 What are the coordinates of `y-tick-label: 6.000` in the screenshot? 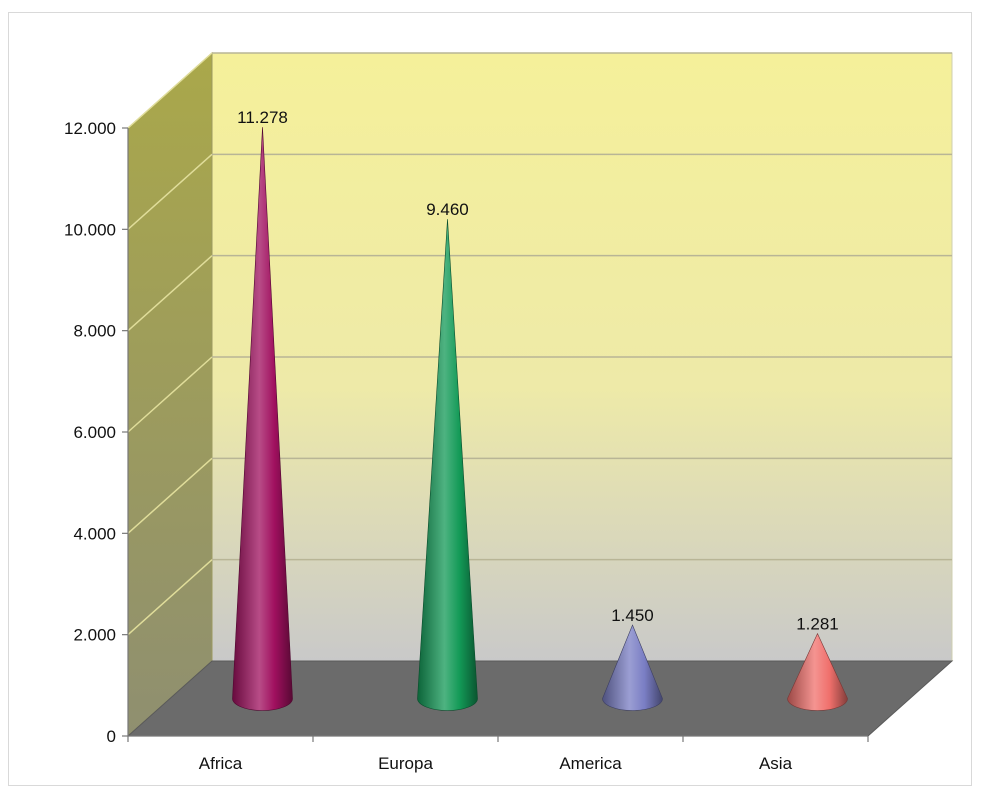 It's located at (94, 432).